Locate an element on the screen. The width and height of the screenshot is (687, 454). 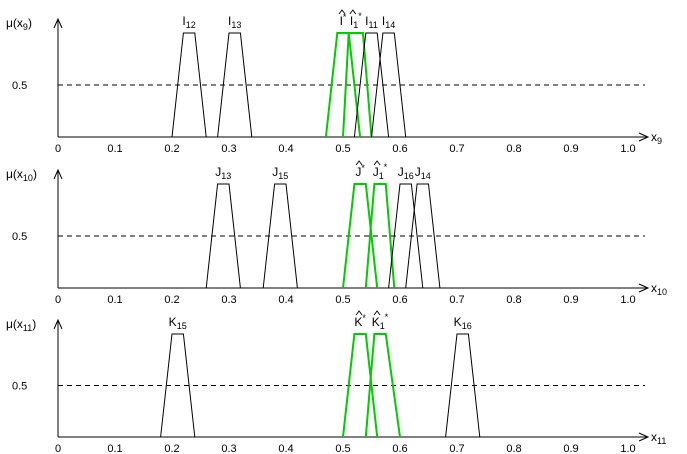
series-label: I11 is located at coordinates (371, 22).